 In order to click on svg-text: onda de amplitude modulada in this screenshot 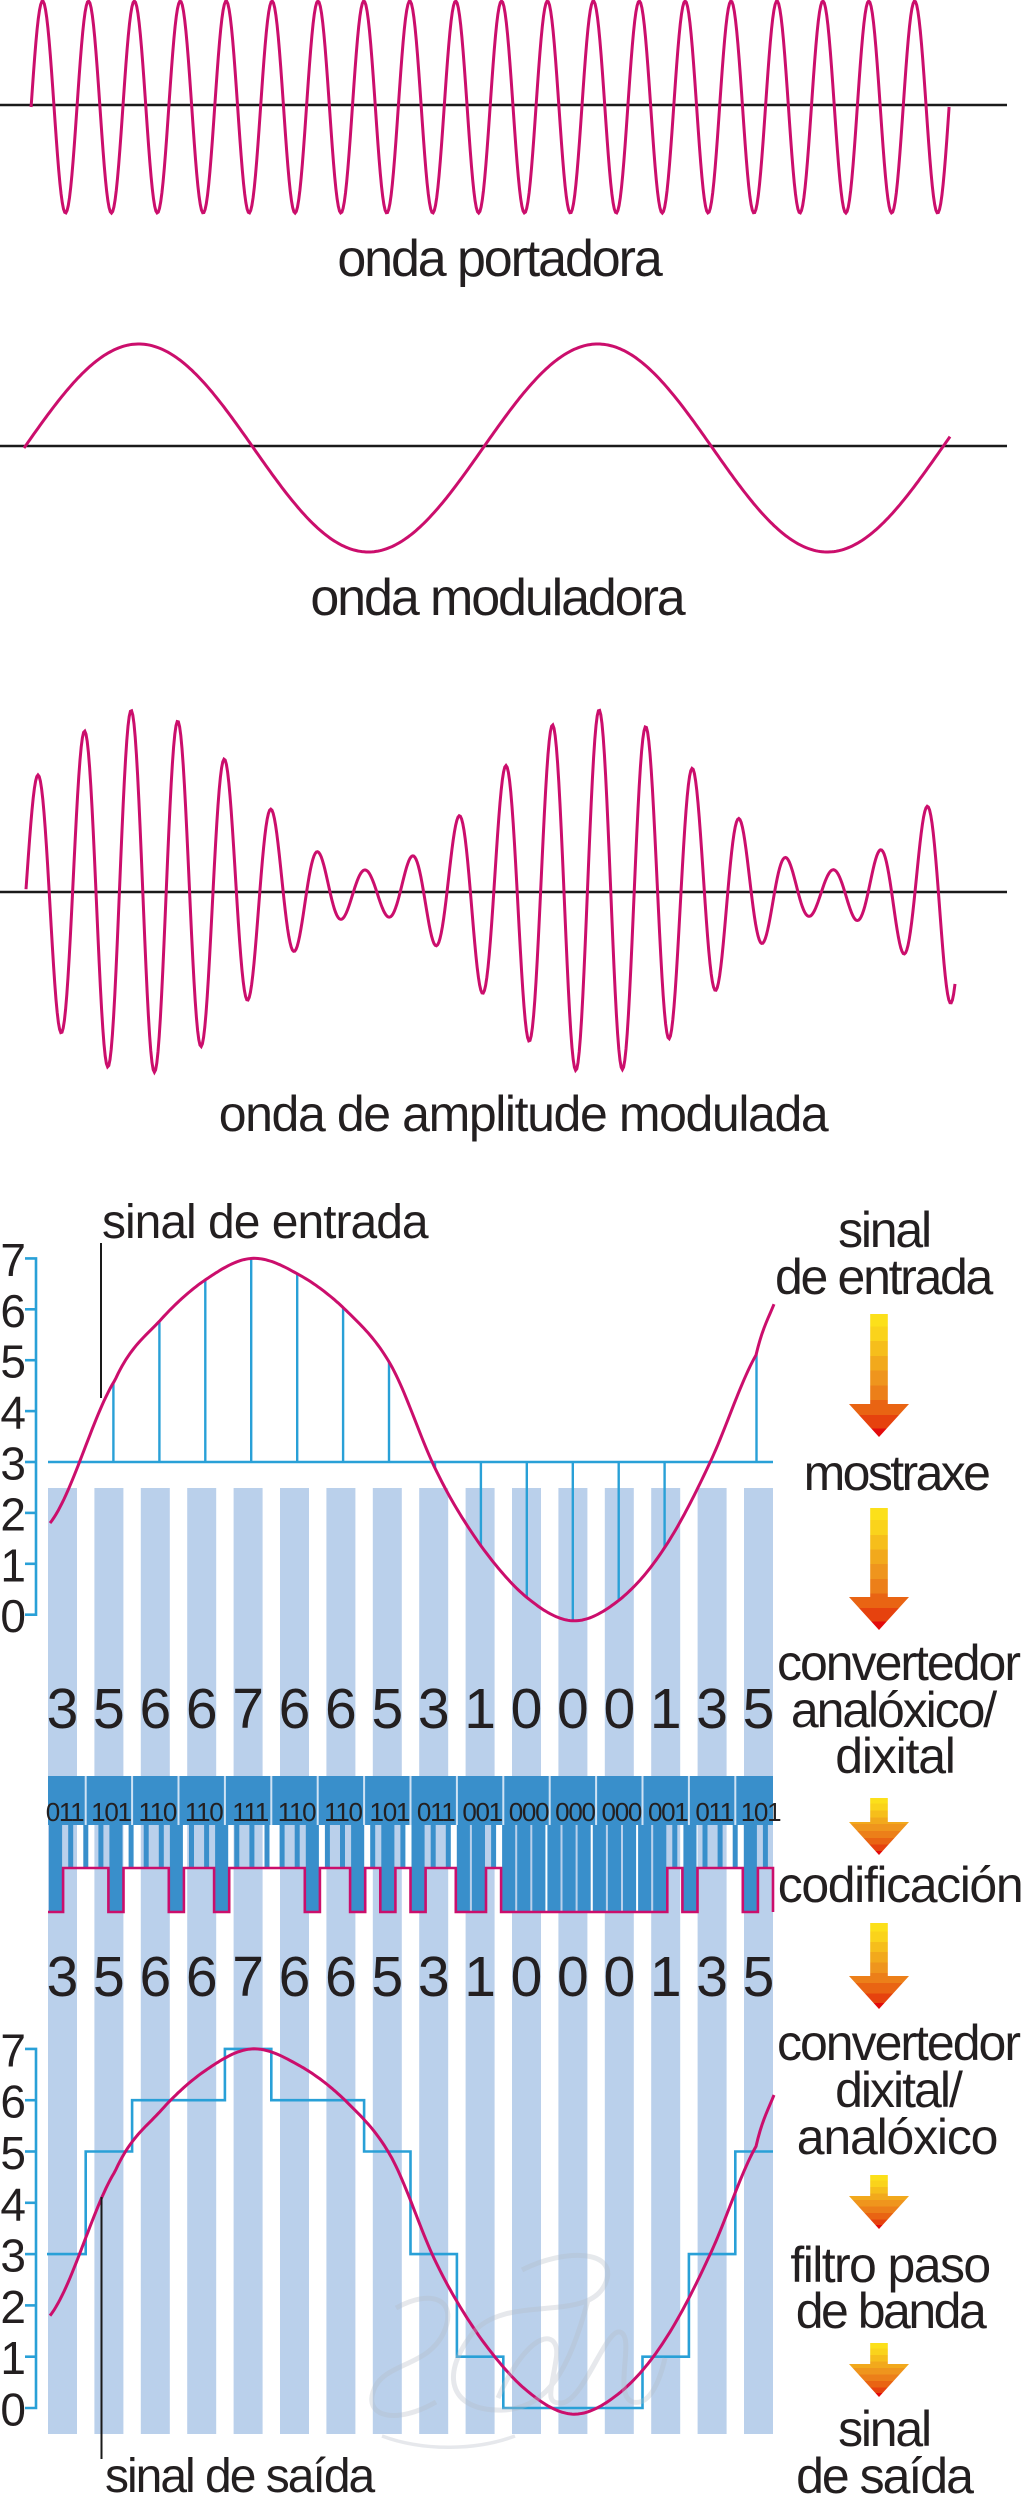, I will do `click(524, 1114)`.